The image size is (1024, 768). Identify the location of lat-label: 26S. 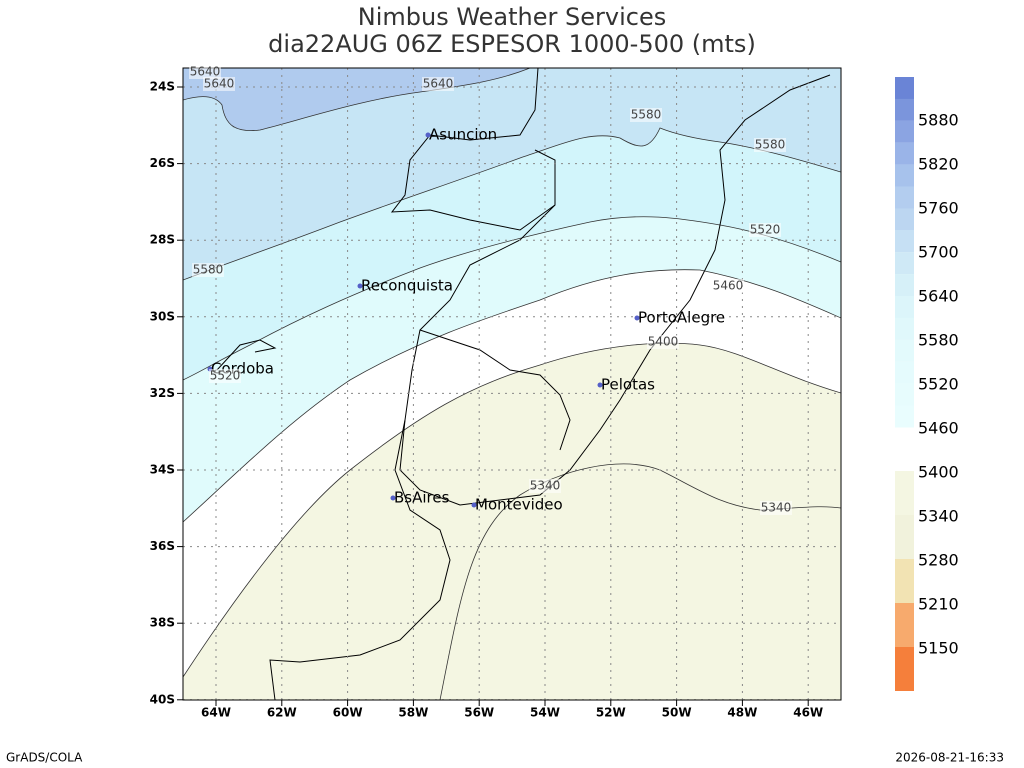
(162, 163).